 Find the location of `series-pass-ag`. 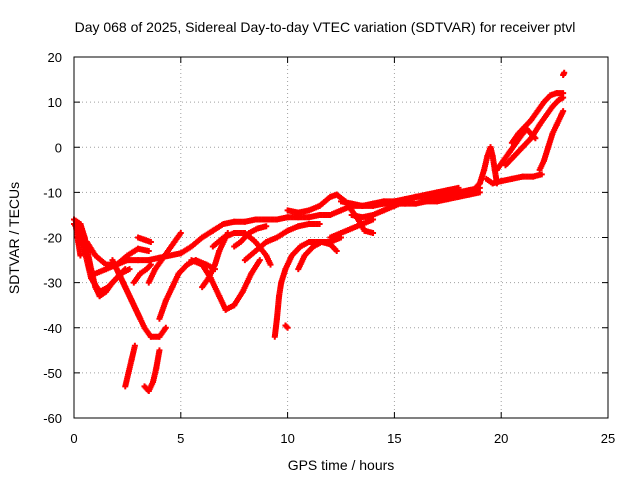

series-pass-ag is located at coordinates (564, 74).